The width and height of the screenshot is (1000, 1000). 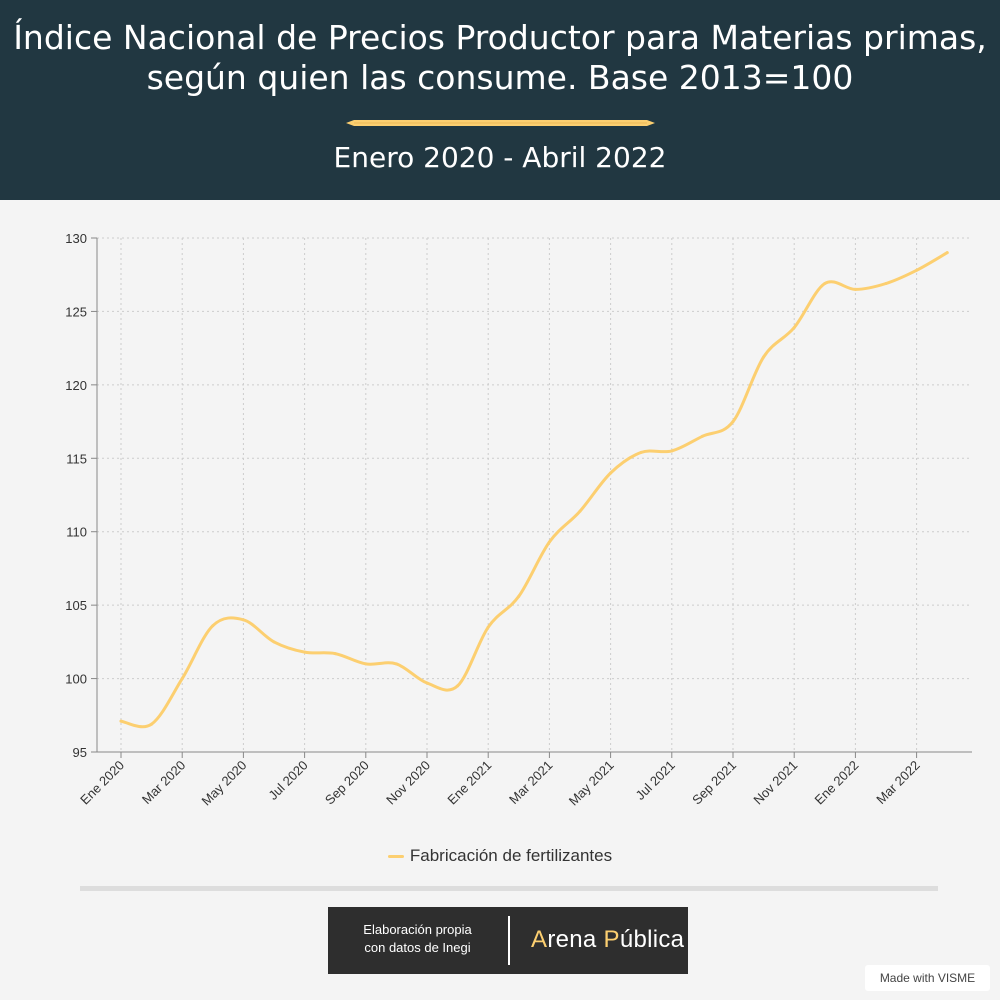 I want to click on credit-line-1: Elaboración propia, so click(x=417, y=929).